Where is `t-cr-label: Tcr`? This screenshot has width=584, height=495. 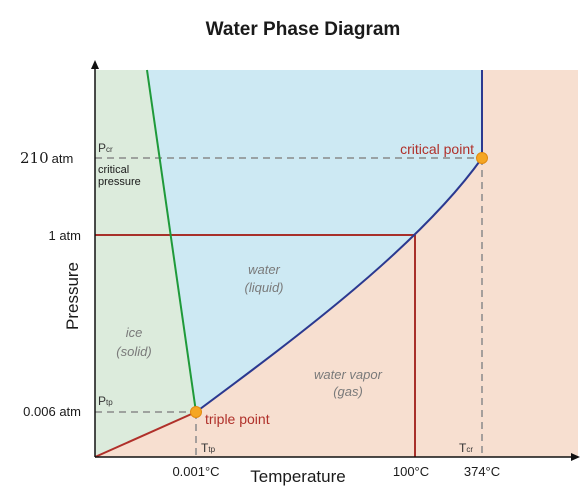
t-cr-label: Tcr is located at coordinates (466, 448).